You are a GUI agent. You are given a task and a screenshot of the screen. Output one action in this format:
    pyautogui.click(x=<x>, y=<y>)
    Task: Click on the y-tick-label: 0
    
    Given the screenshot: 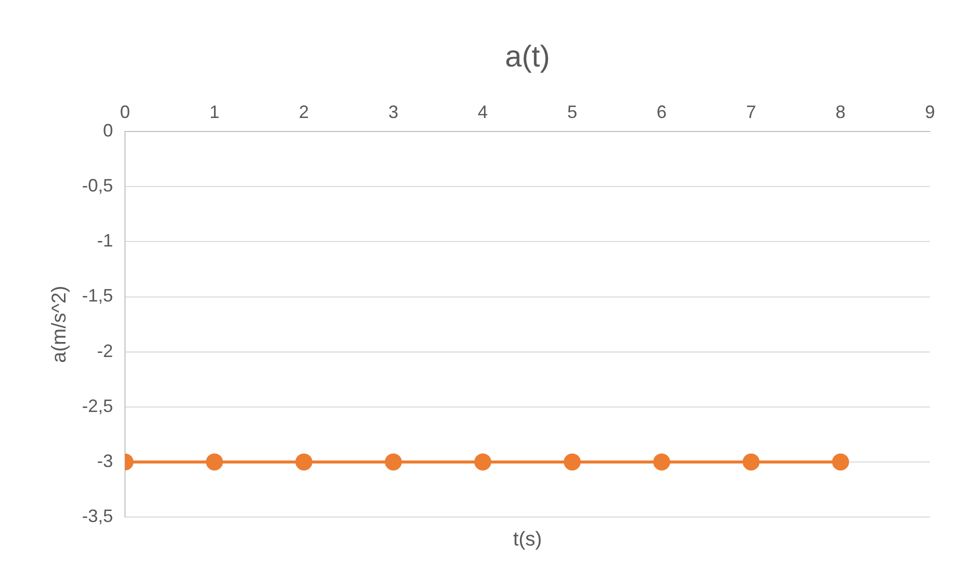 What is the action you would take?
    pyautogui.click(x=108, y=130)
    